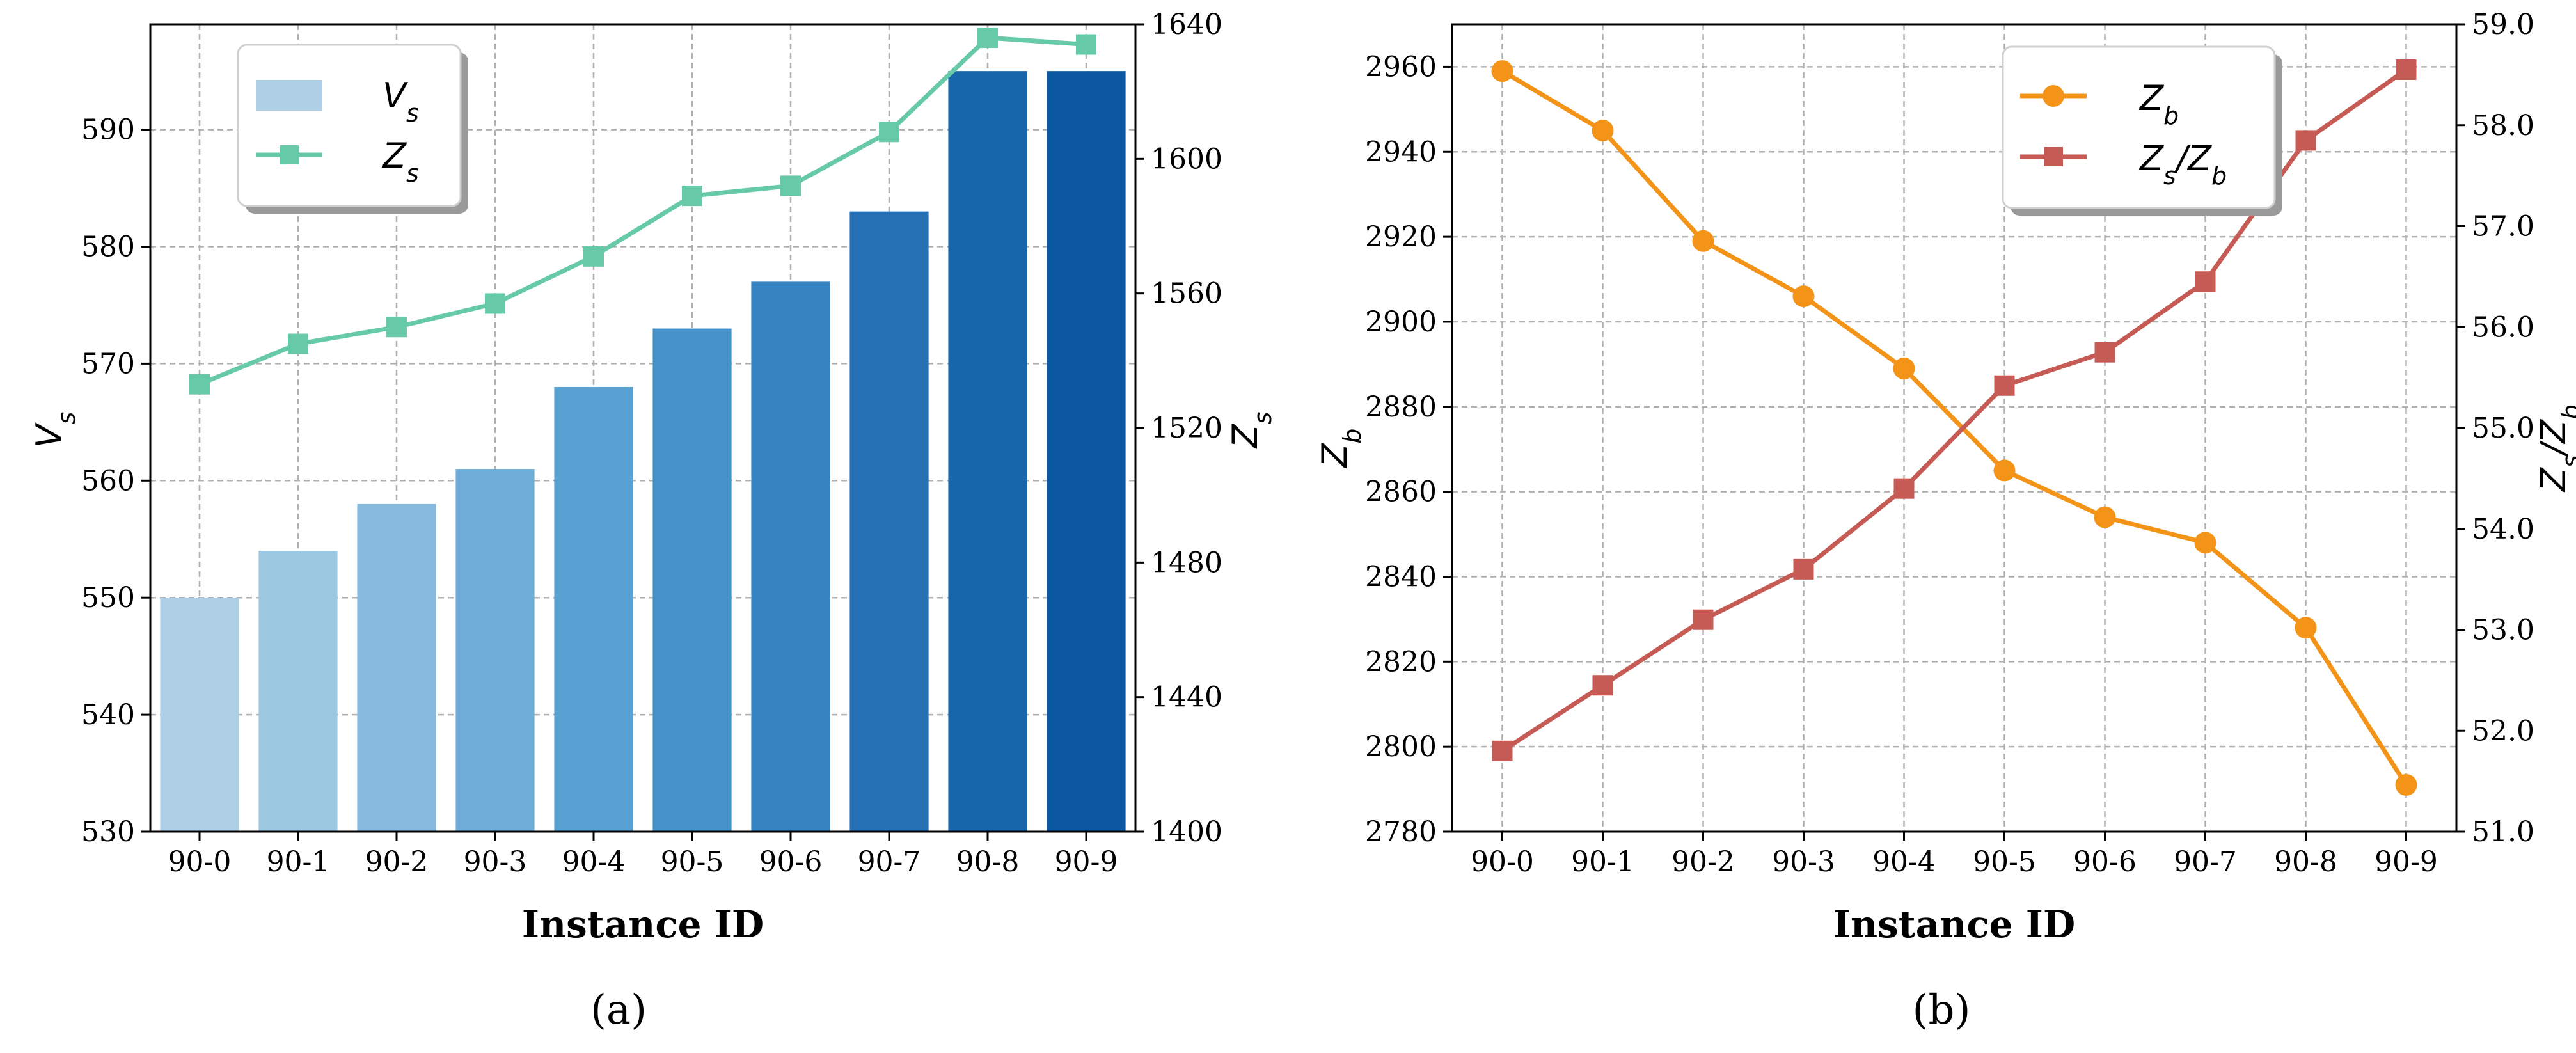 The height and width of the screenshot is (1053, 2576). I want to click on right-y-tick-label: 1440, so click(1186, 697).